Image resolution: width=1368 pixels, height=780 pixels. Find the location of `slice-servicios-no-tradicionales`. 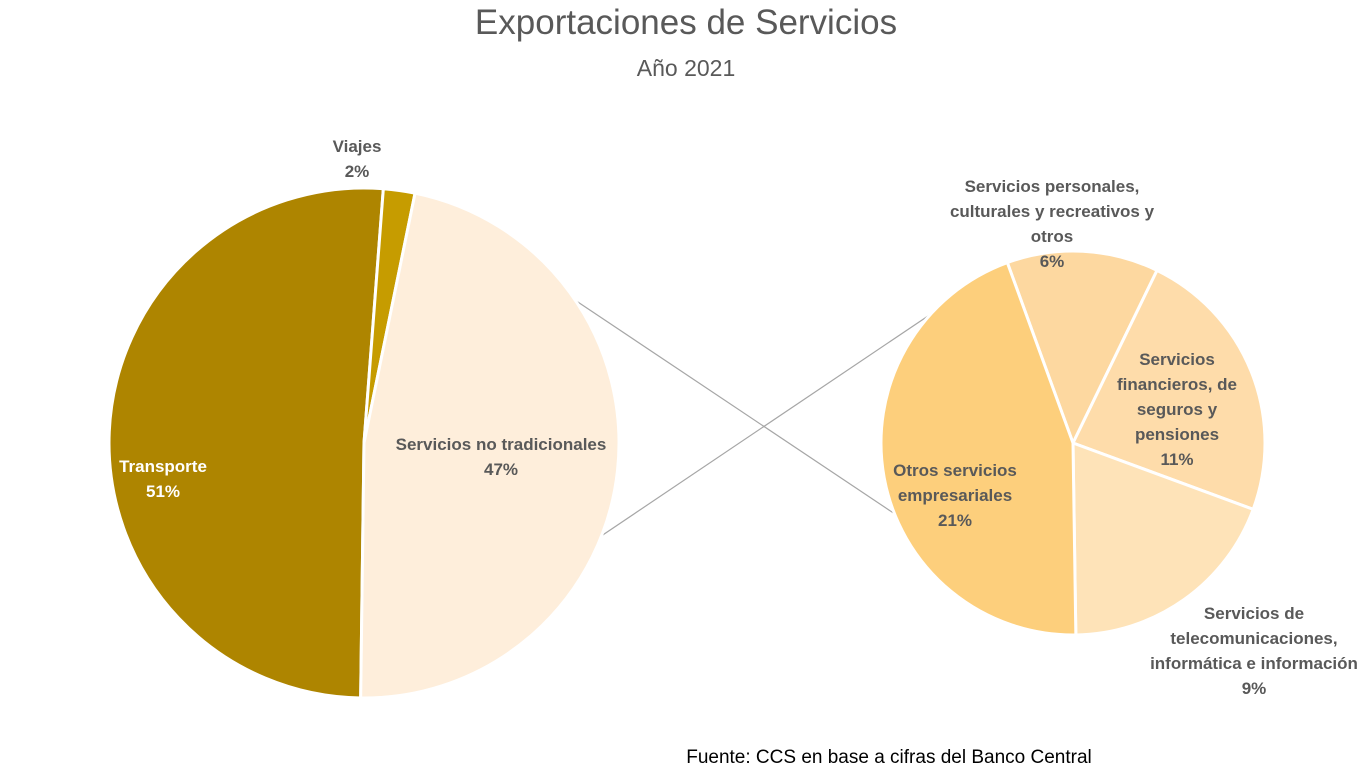

slice-servicios-no-tradicionales is located at coordinates (490, 445).